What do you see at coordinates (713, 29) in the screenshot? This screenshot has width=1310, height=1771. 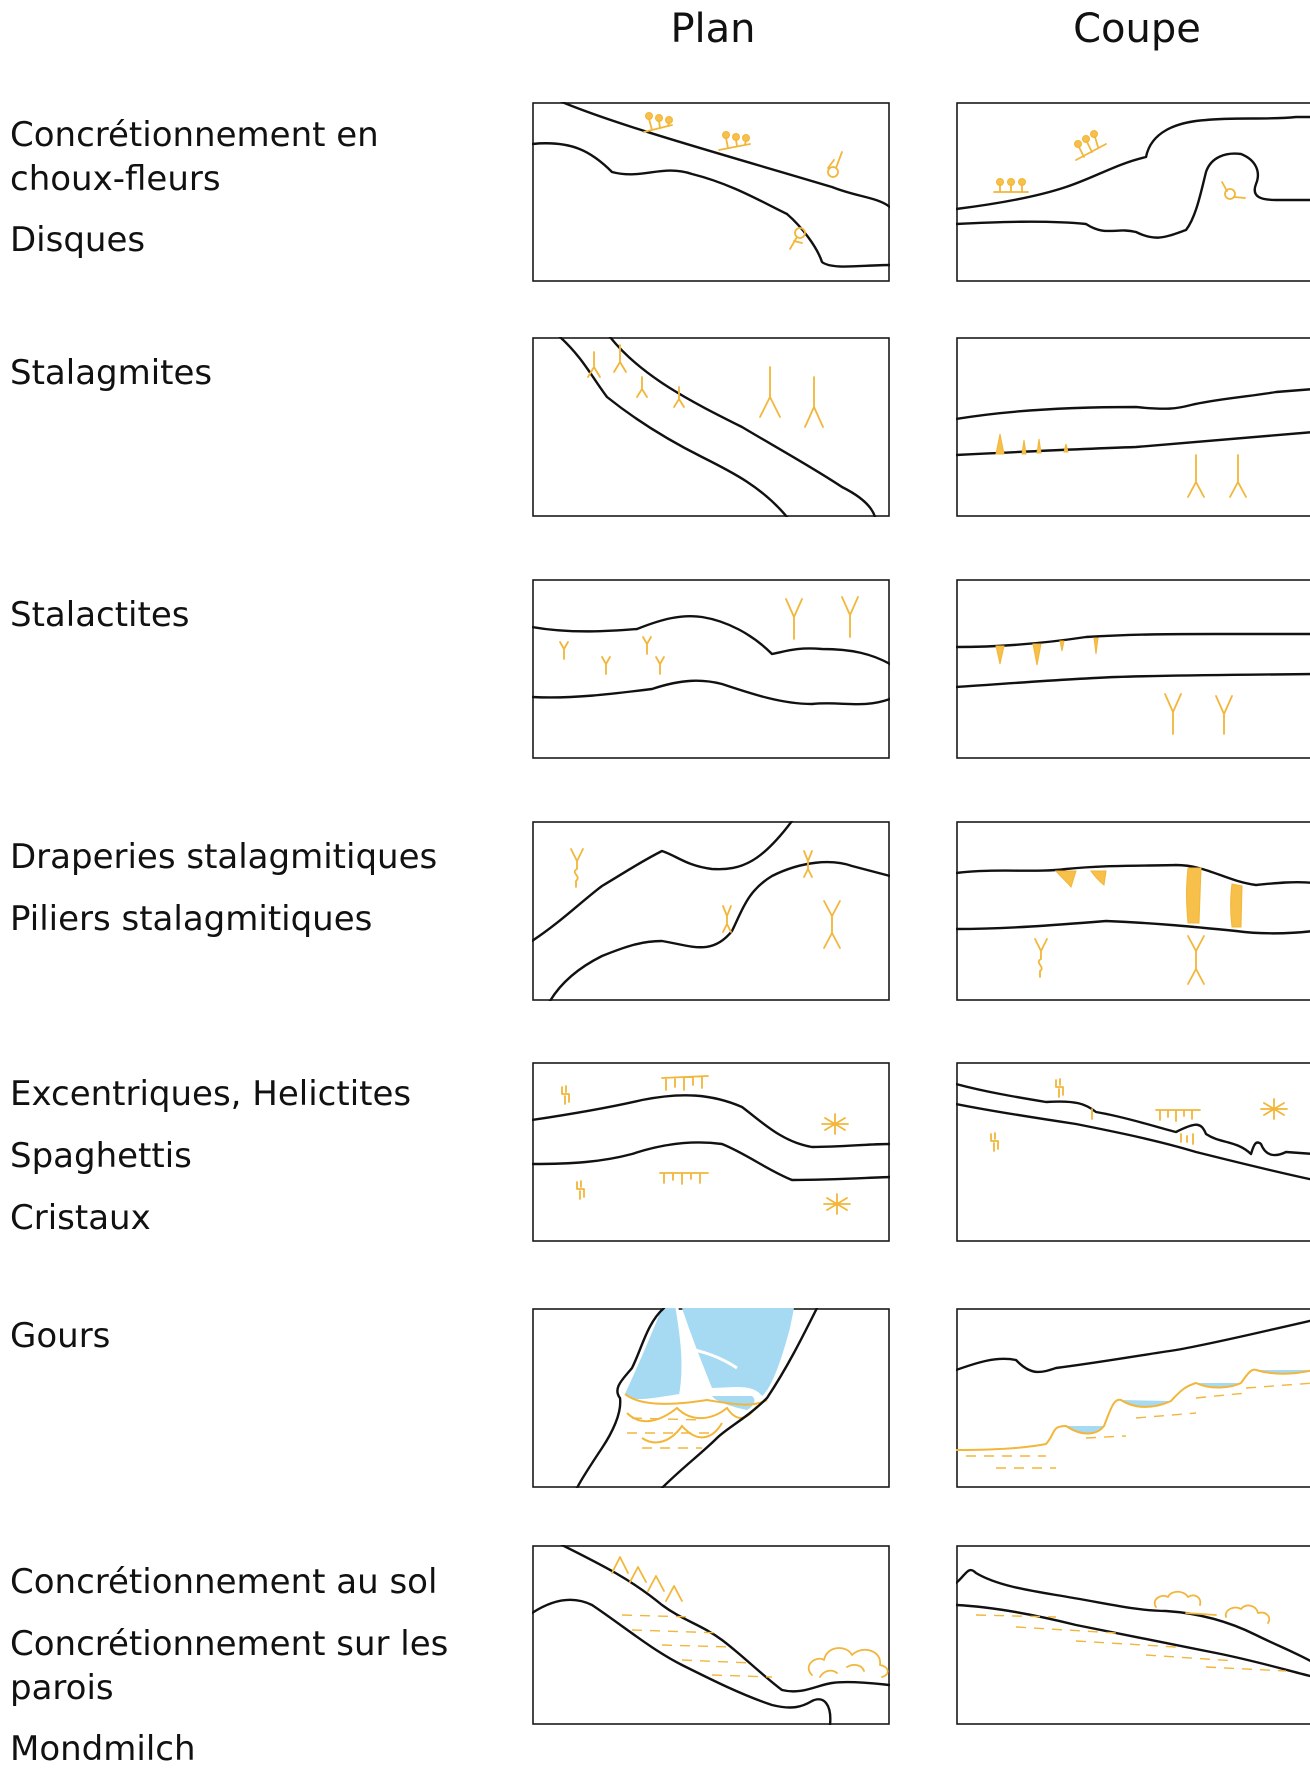 I see `column-header-plan: Plan` at bounding box center [713, 29].